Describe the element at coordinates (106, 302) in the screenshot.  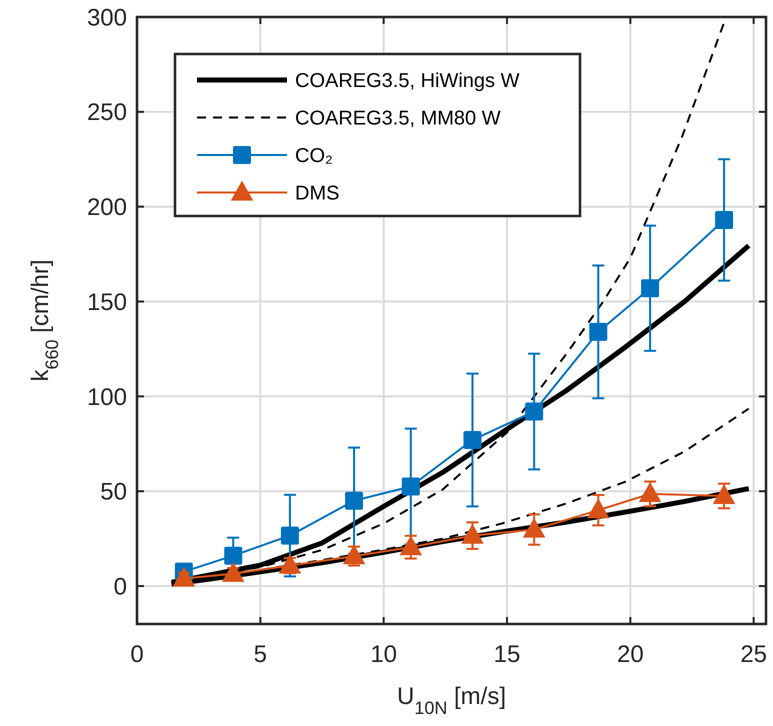
I see `y-tick-label: 150` at that location.